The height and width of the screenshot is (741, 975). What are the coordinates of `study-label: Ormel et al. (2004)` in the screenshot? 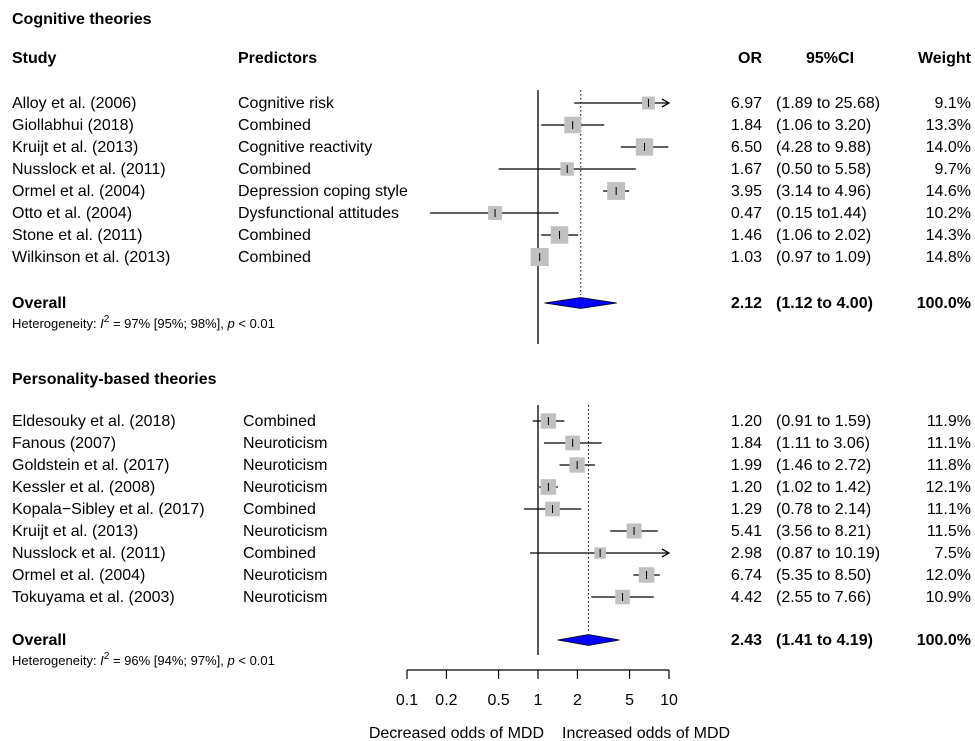 It's located at (78, 191).